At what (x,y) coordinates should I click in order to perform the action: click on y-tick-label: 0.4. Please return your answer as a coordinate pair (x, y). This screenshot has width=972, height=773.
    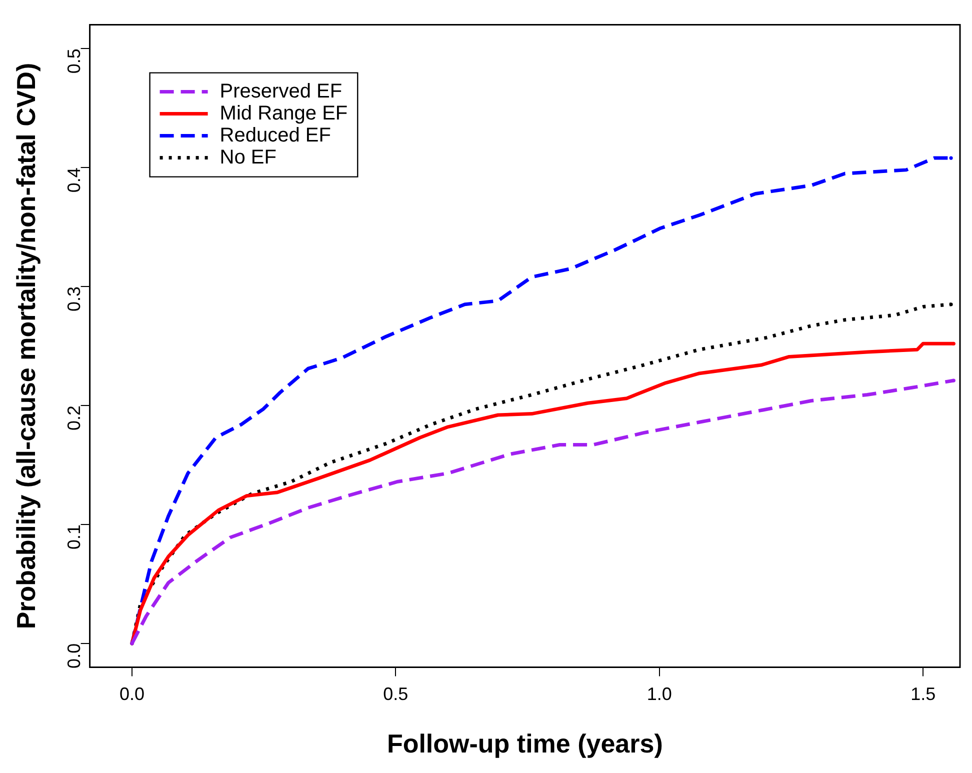
    Looking at the image, I should click on (74, 180).